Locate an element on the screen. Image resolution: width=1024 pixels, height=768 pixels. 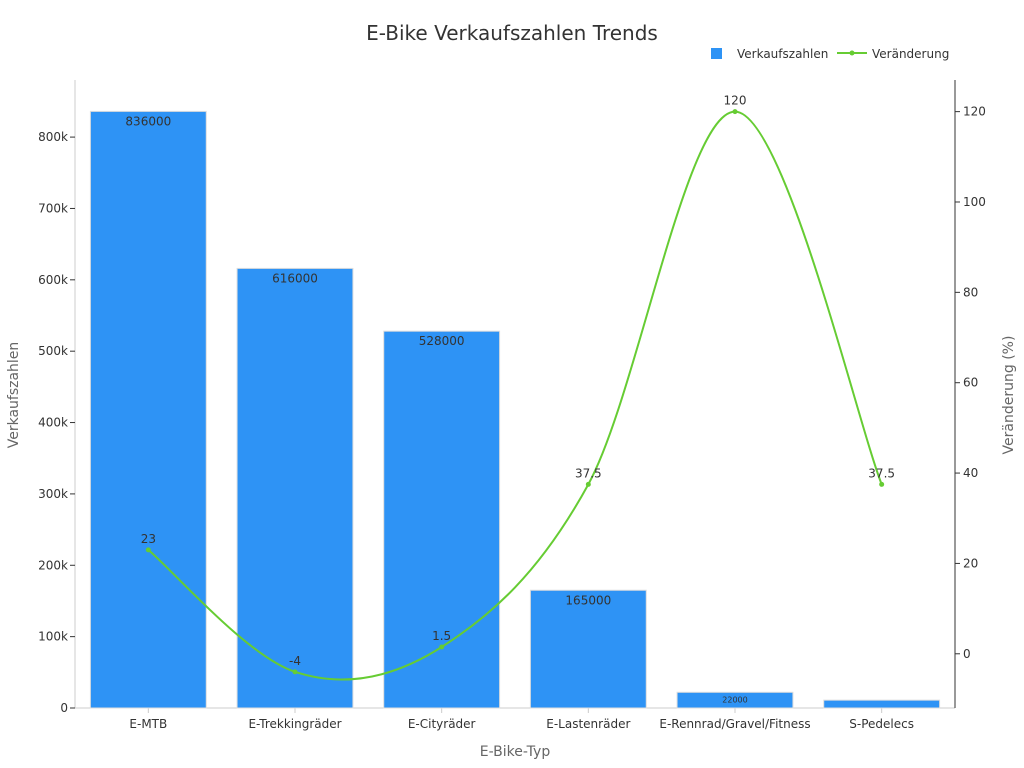
y-axis-title: Verkaufszahlen is located at coordinates (14, 395).